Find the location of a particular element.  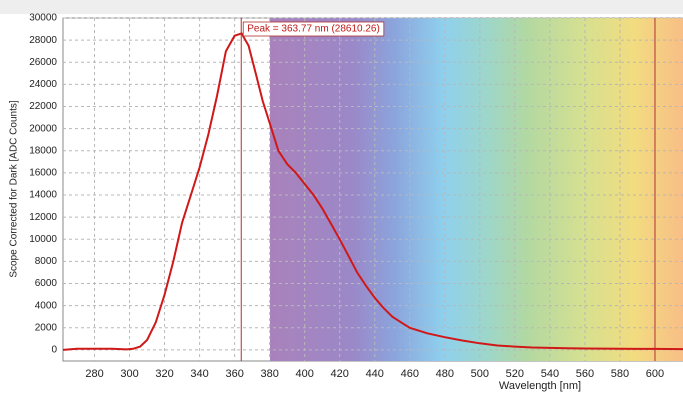

y-tick-label: 24000 is located at coordinates (43, 84).